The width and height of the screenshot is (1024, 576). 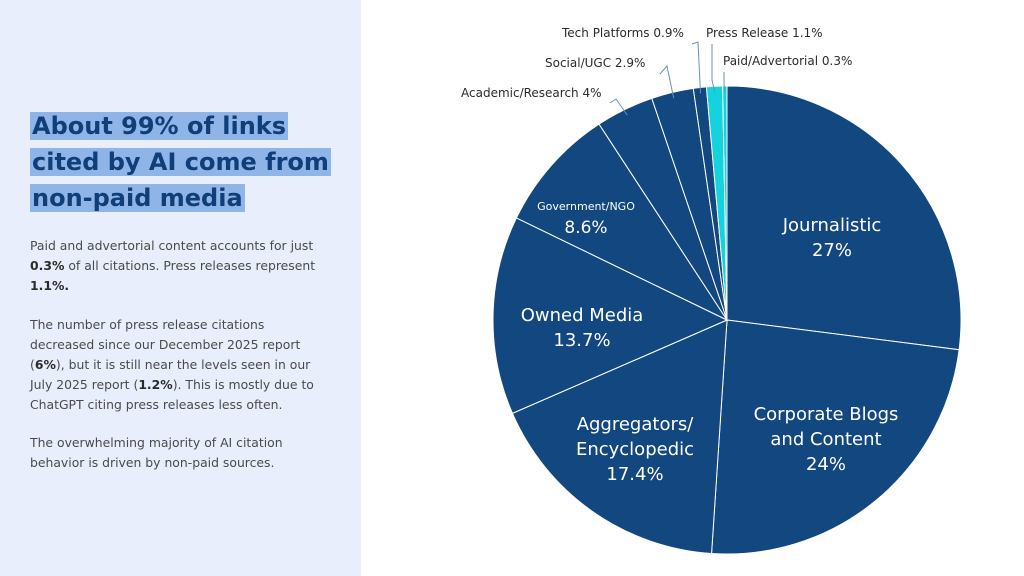 I want to click on value-government-ngo: 8.6%, so click(x=585, y=228).